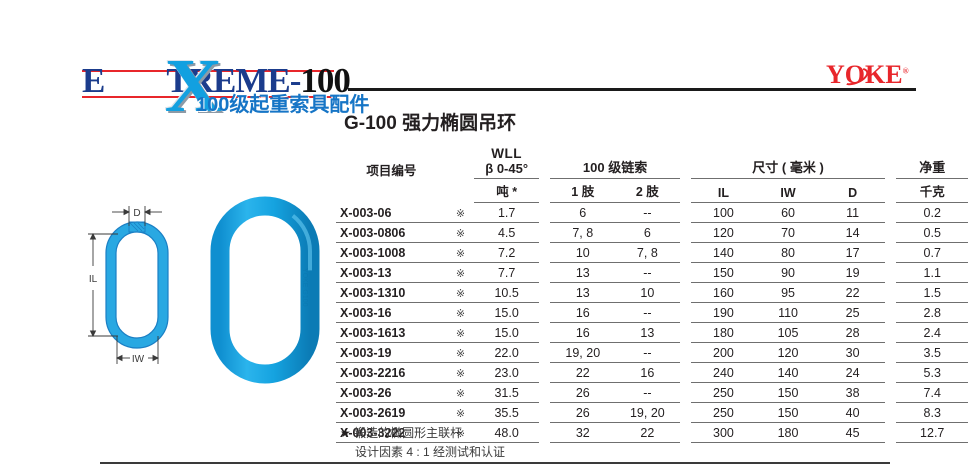  What do you see at coordinates (852, 433) in the screenshot?
I see `cell-d: 45` at bounding box center [852, 433].